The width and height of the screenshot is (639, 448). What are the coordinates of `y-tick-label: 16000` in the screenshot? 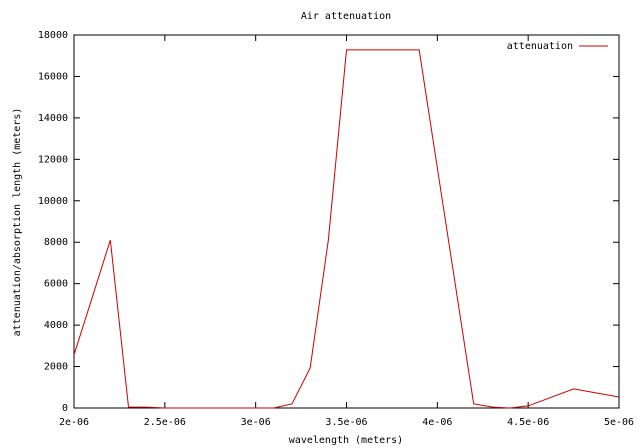 It's located at (53, 76).